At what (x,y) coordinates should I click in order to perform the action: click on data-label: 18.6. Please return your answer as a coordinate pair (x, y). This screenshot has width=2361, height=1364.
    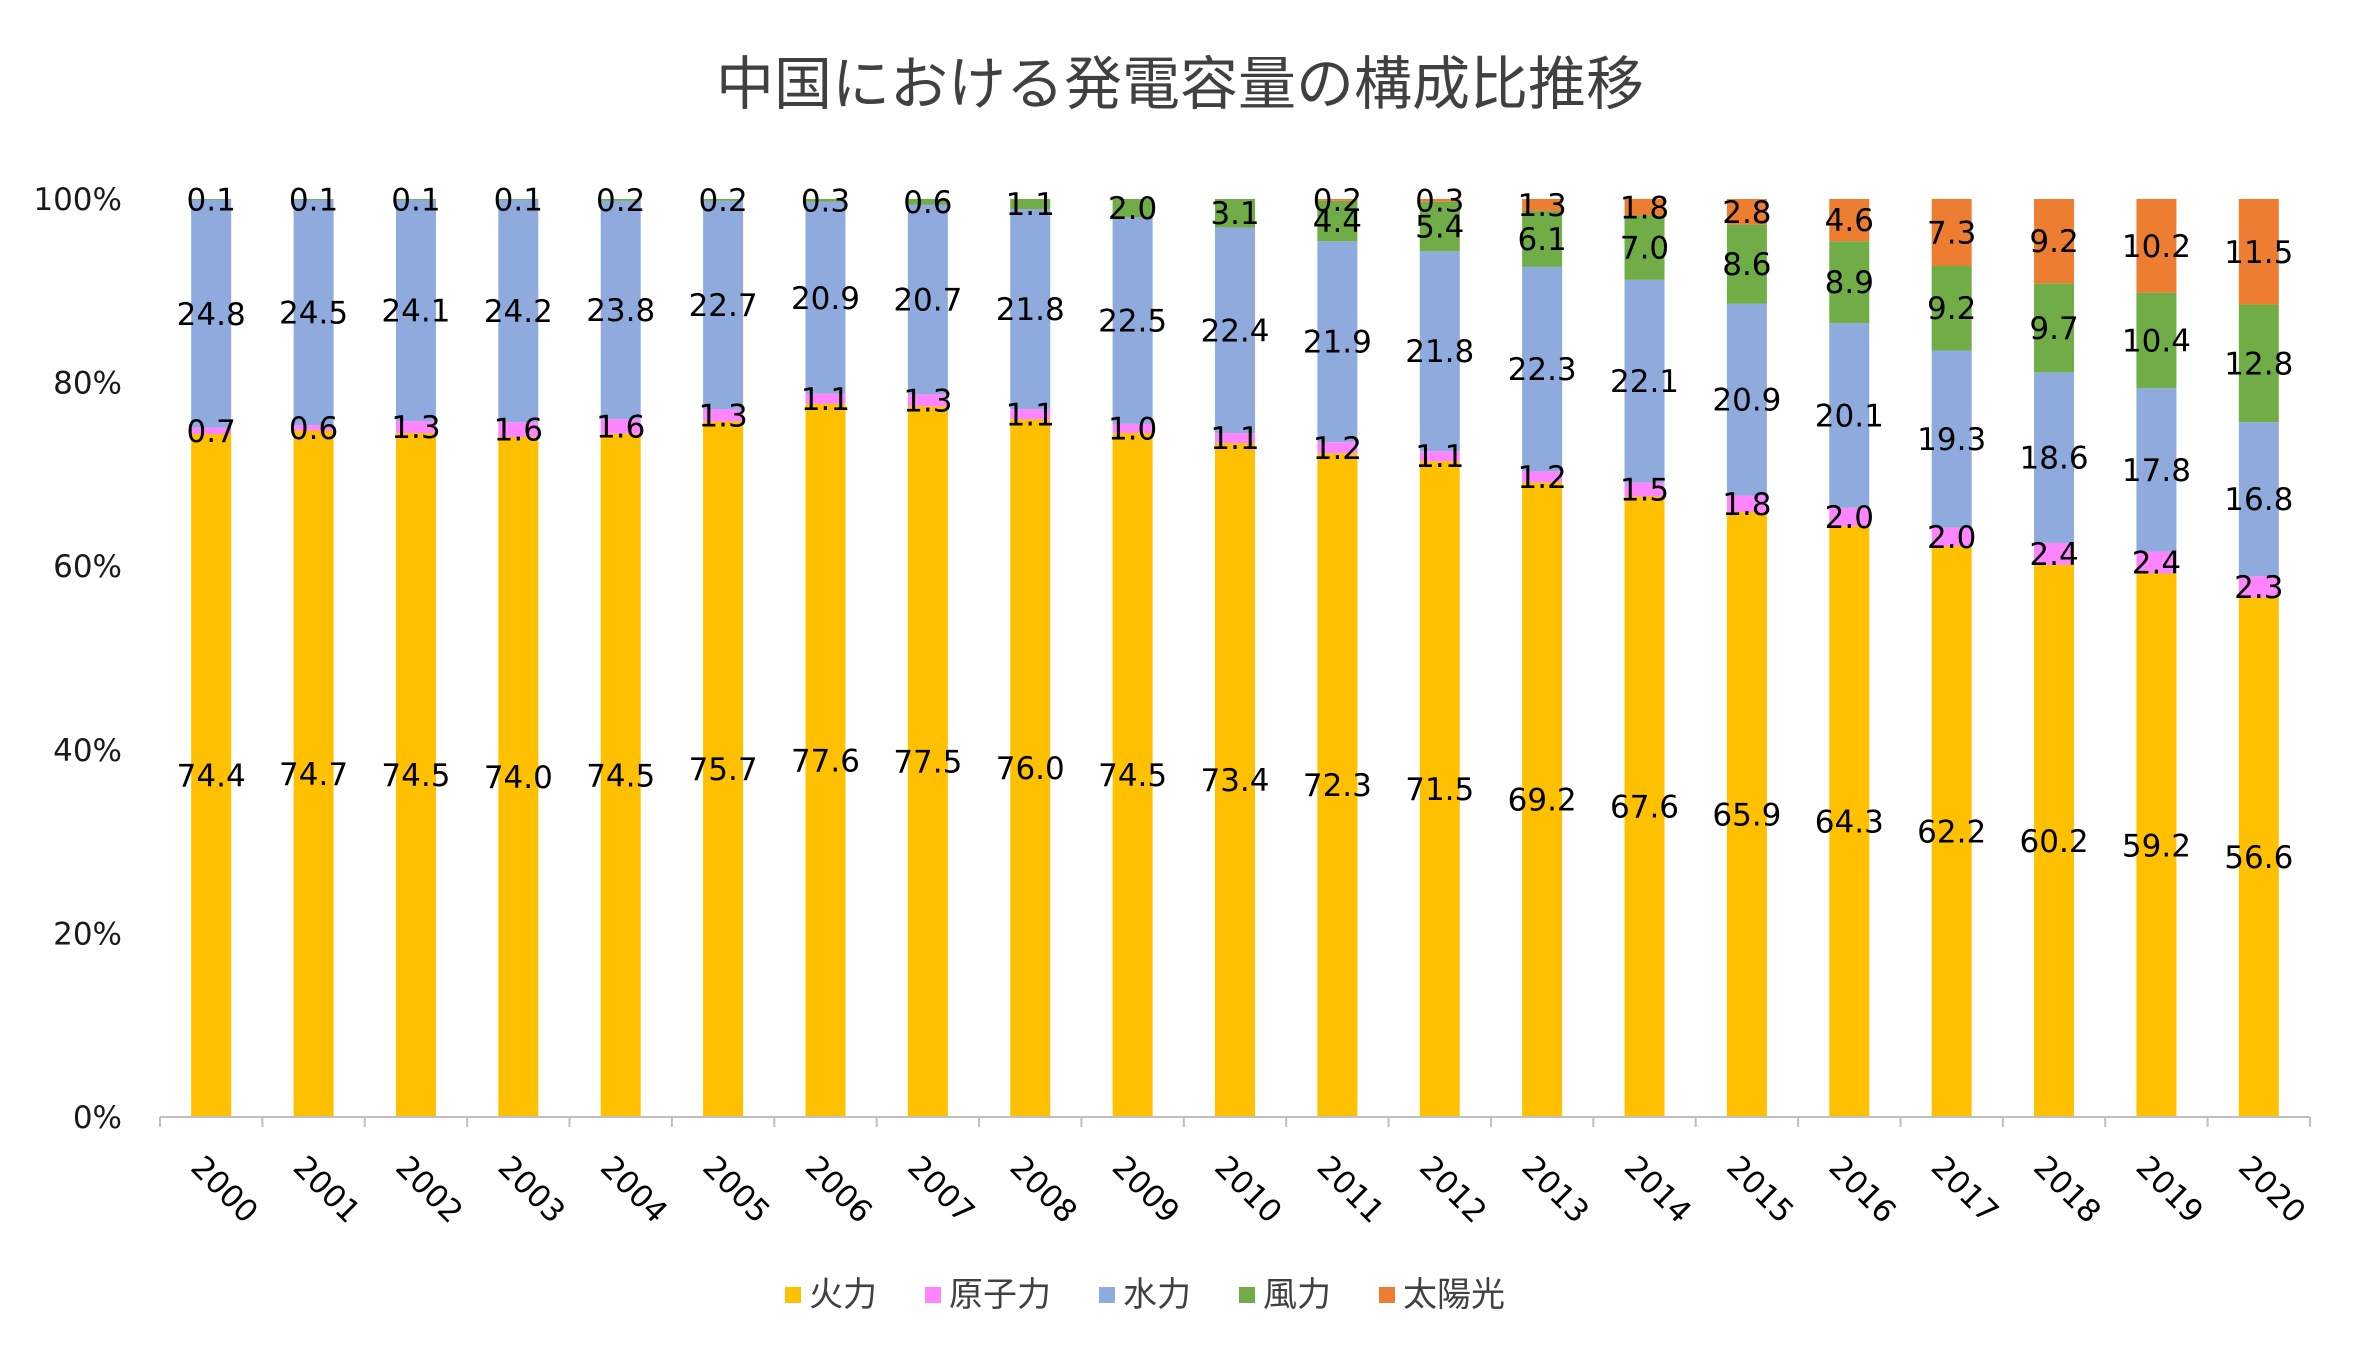
    Looking at the image, I should click on (2054, 459).